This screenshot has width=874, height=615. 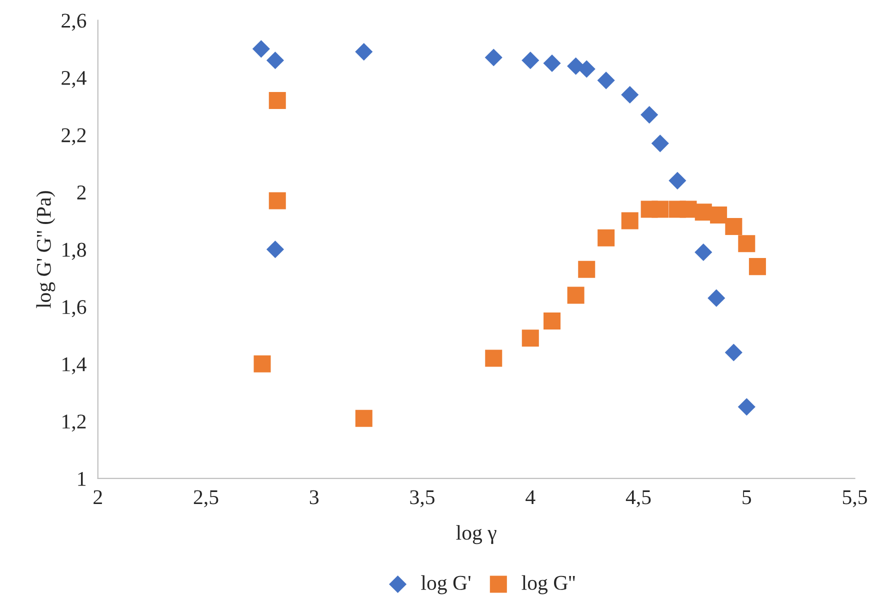 I want to click on y-tick-label: 2,4, so click(x=74, y=79).